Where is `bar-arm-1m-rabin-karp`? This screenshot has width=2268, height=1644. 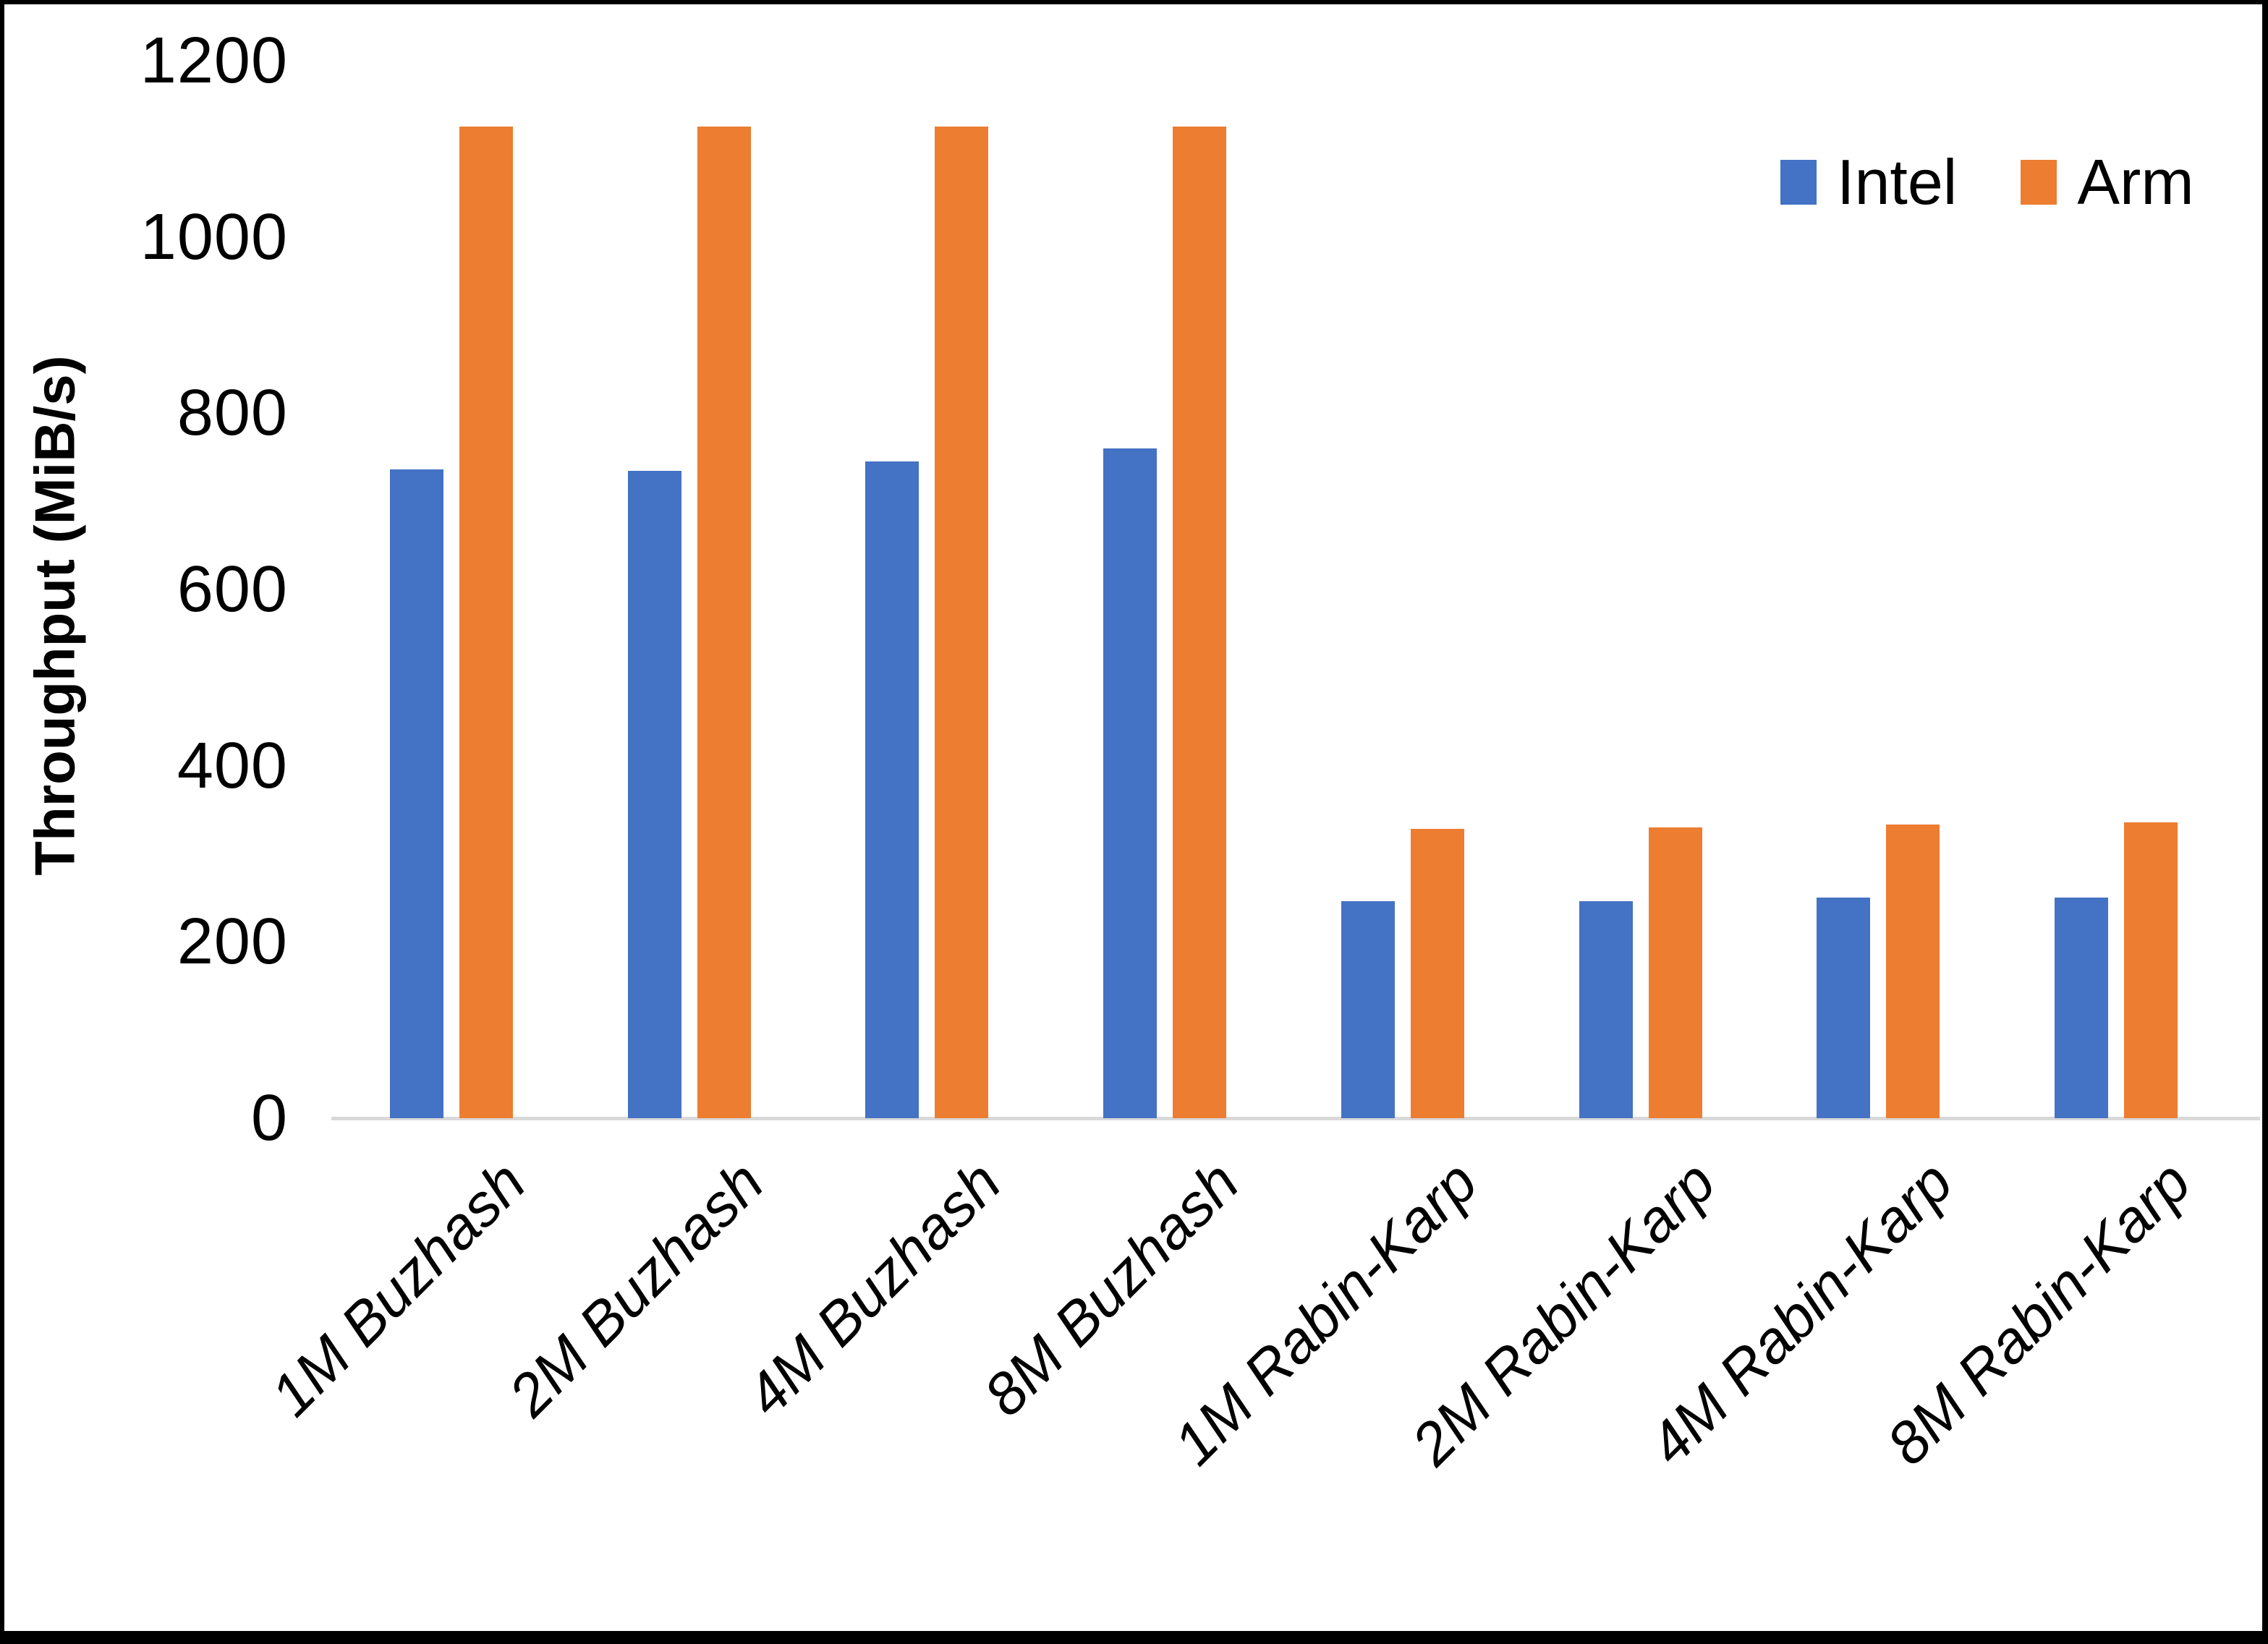 bar-arm-1m-rabin-karp is located at coordinates (1437, 973).